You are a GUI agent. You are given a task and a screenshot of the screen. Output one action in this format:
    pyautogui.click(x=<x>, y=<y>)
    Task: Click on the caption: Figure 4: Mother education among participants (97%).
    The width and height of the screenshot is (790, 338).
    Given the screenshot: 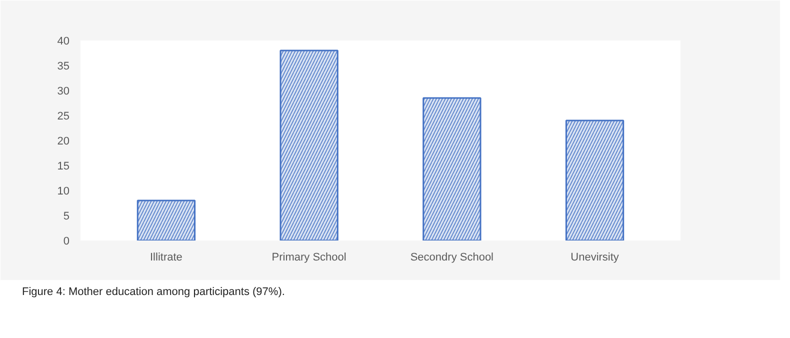 What is the action you would take?
    pyautogui.click(x=153, y=292)
    